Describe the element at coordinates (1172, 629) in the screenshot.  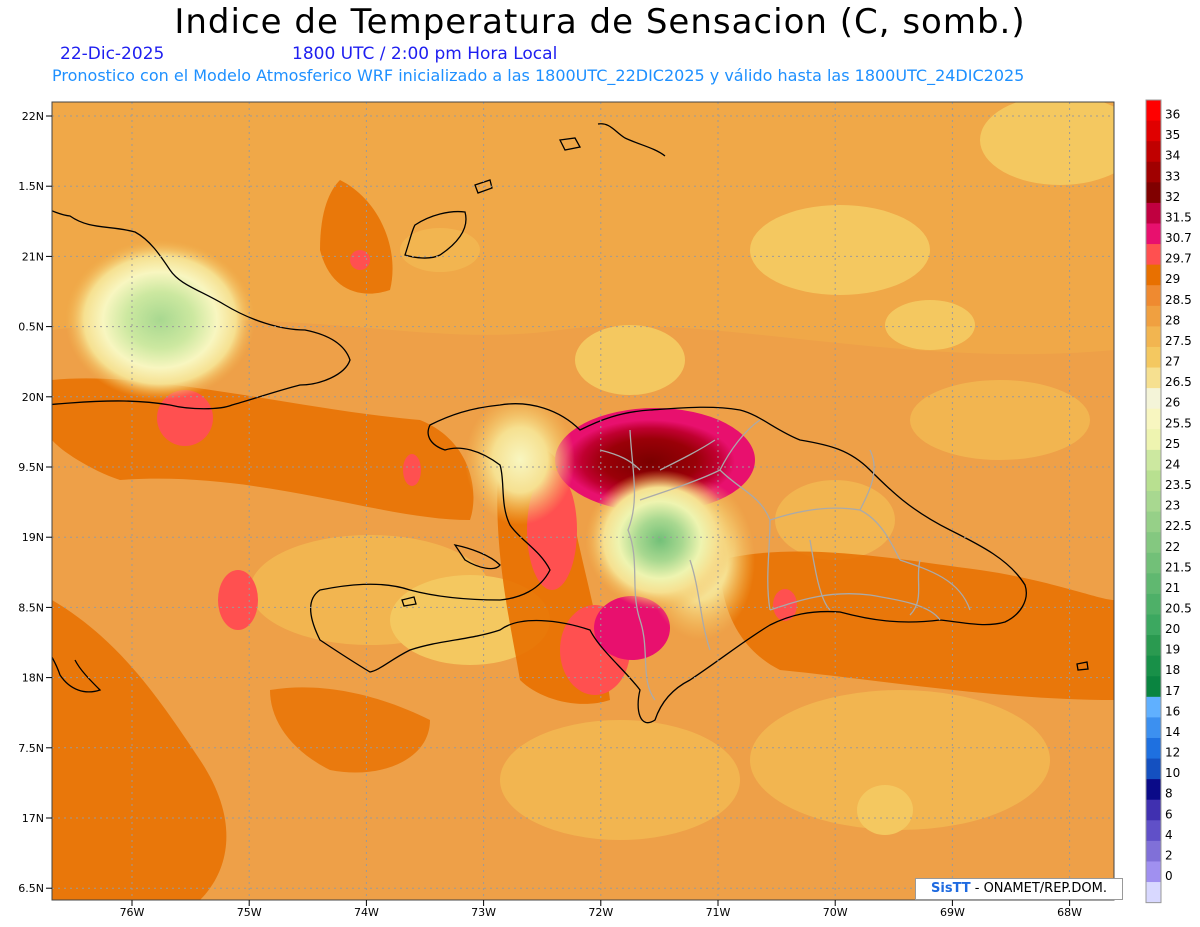
I see `legend-label: 20` at that location.